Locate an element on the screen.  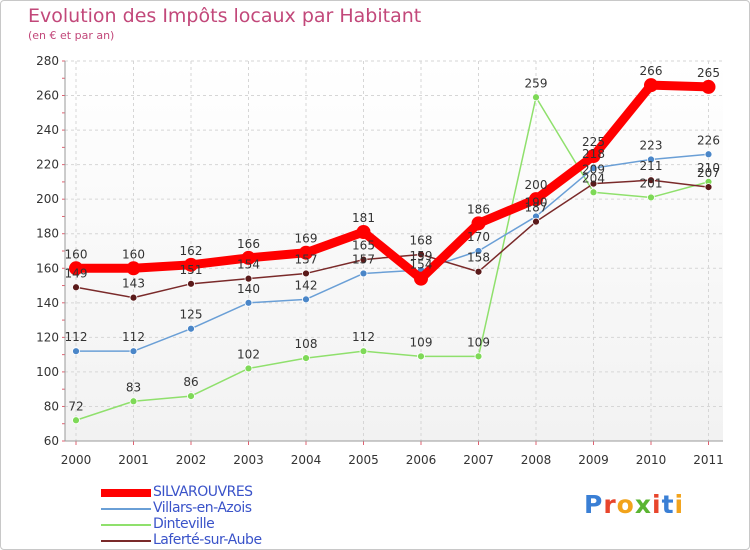
data-label: 170 is located at coordinates (478, 237).